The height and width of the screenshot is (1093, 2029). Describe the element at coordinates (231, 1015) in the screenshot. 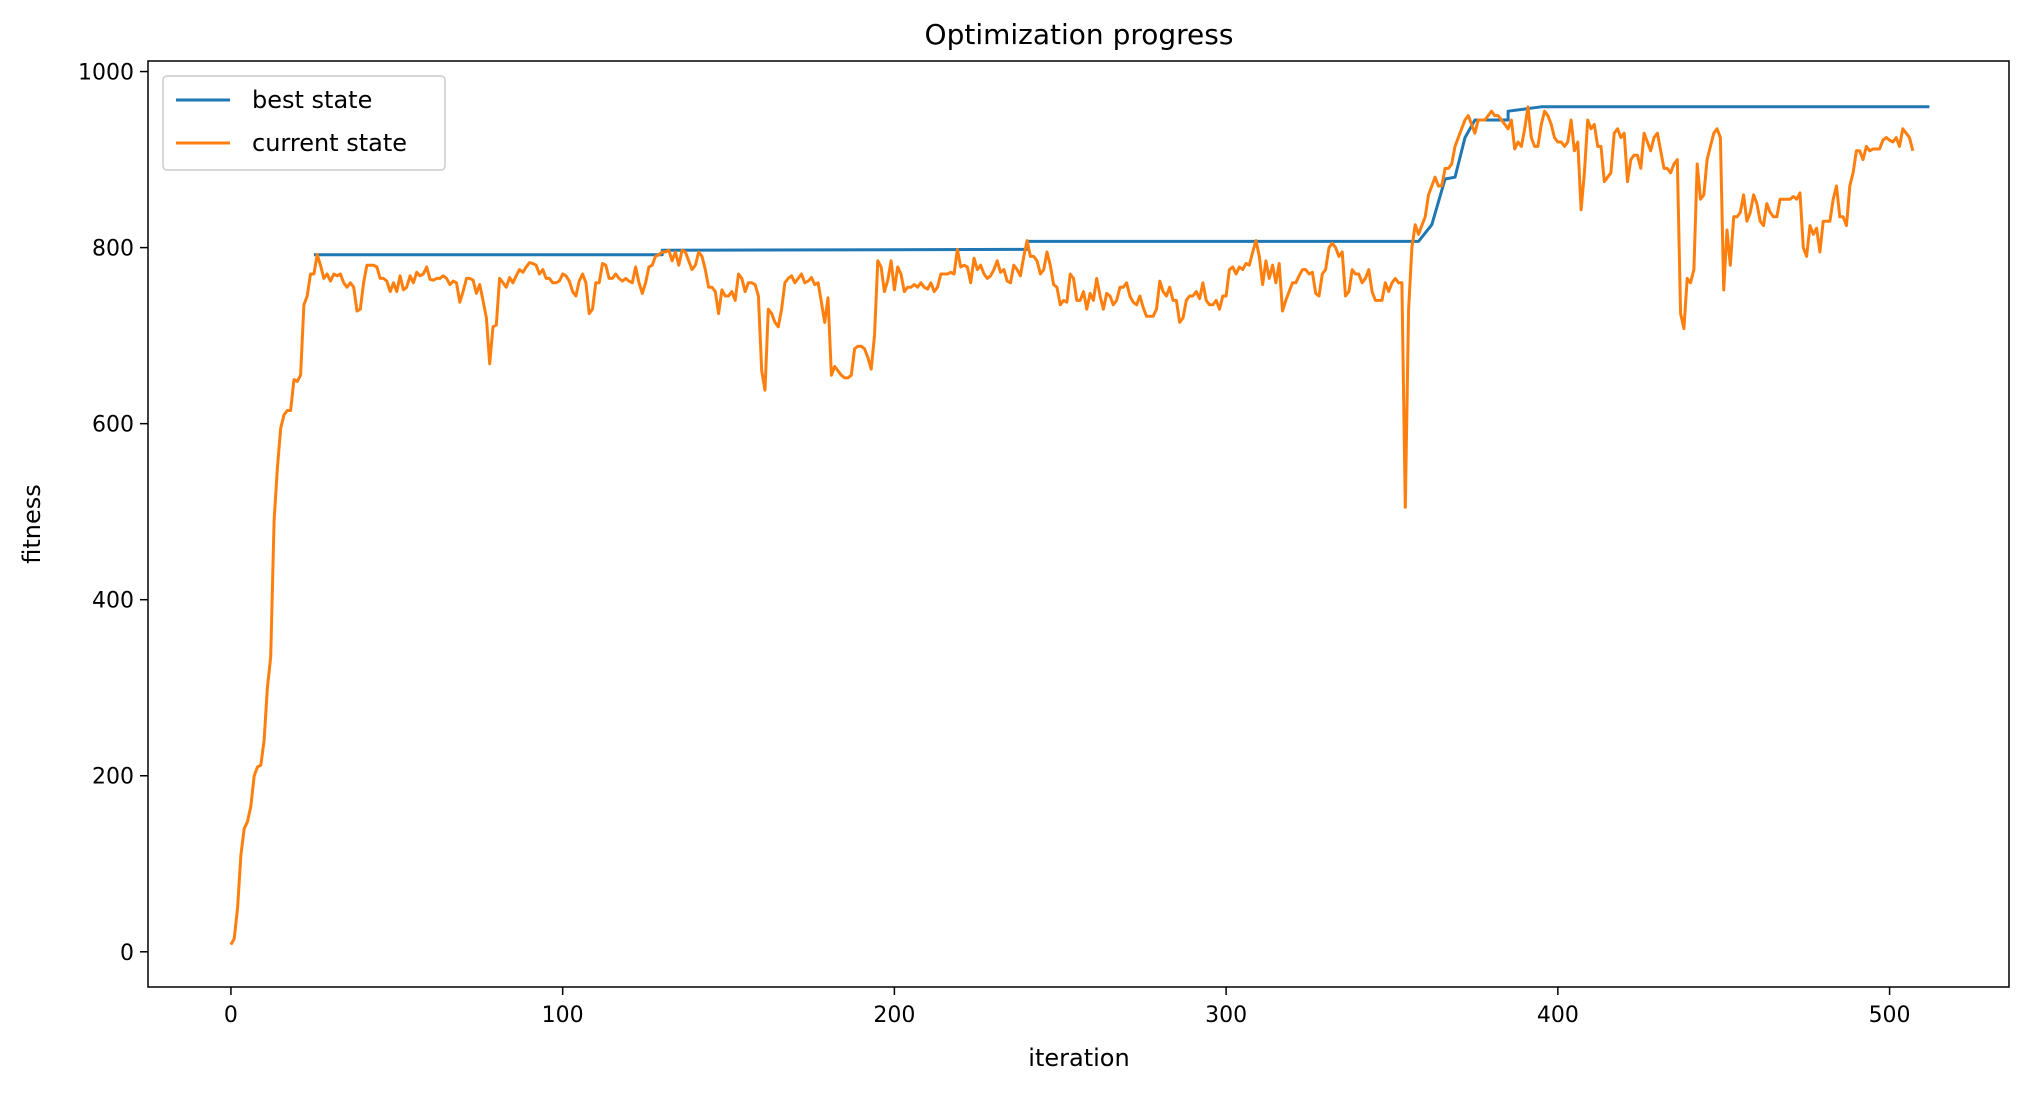

I see `x-tick-label: 0` at that location.